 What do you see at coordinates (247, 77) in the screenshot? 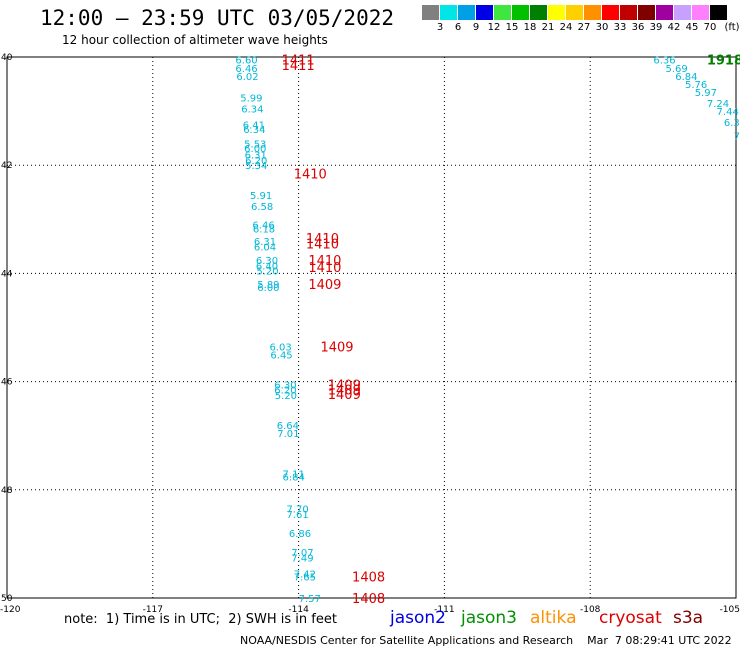
I see `swh-value-label: 6.02` at bounding box center [247, 77].